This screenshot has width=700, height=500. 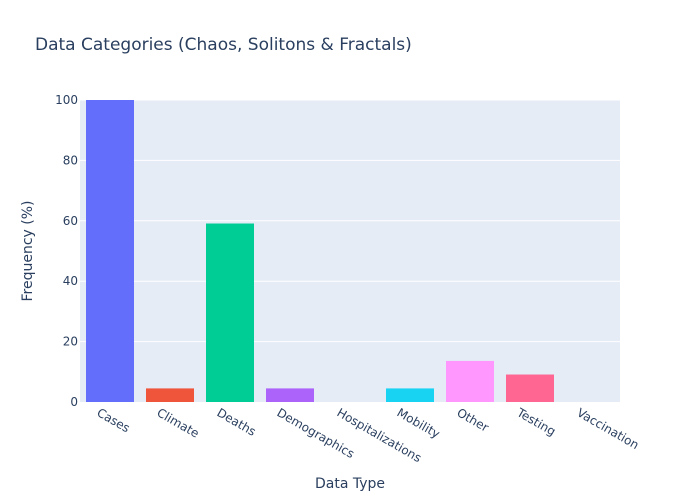 I want to click on bar-testing, so click(x=530, y=388).